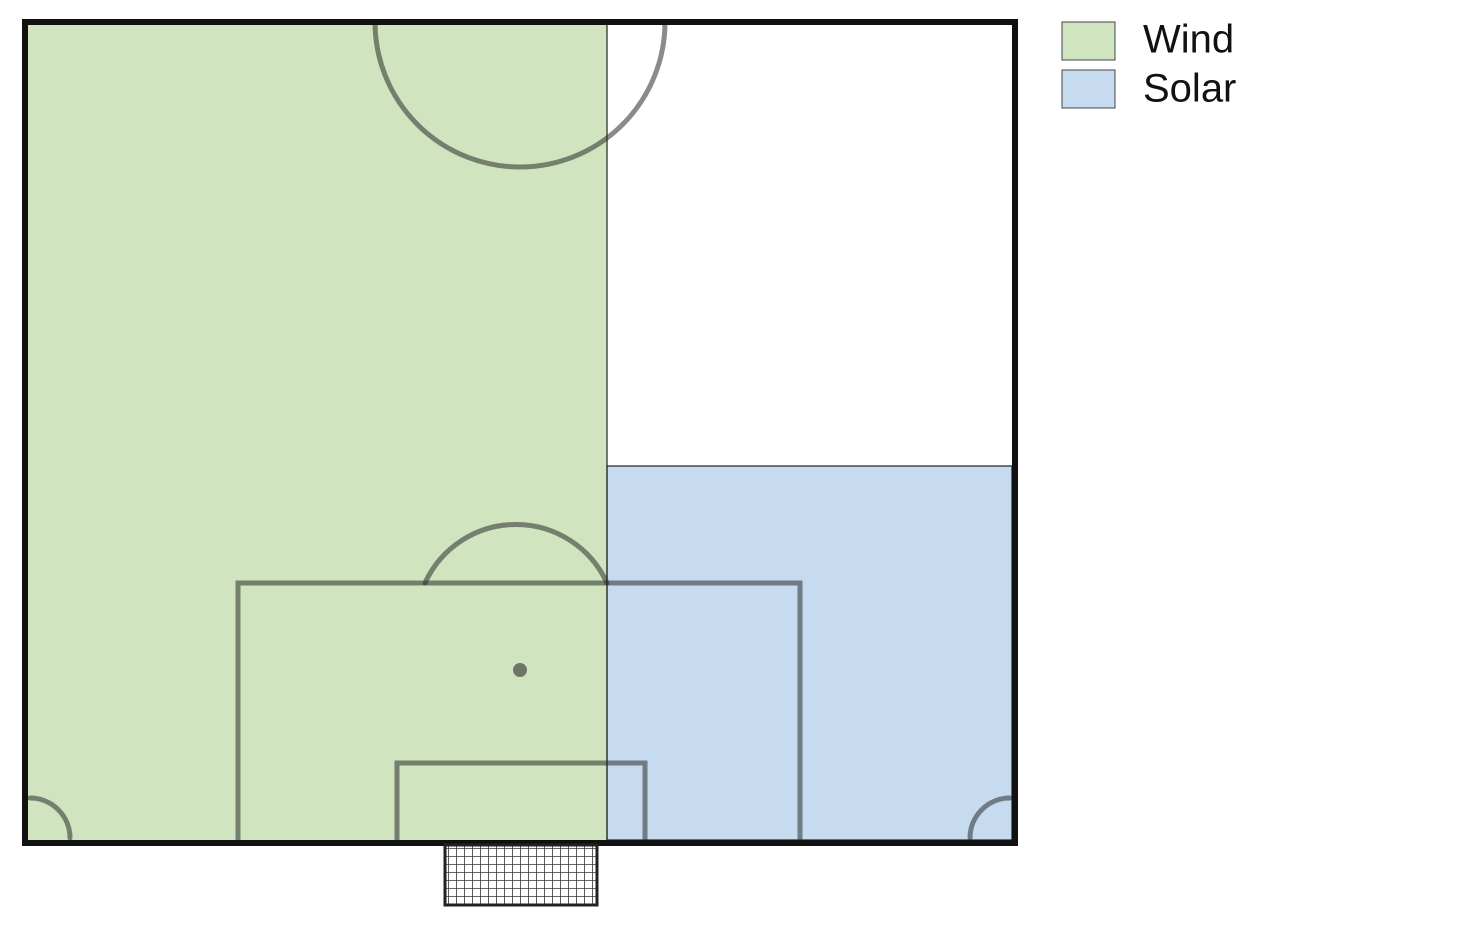 The height and width of the screenshot is (937, 1477). What do you see at coordinates (1188, 40) in the screenshot?
I see `legend-label: Wind` at bounding box center [1188, 40].